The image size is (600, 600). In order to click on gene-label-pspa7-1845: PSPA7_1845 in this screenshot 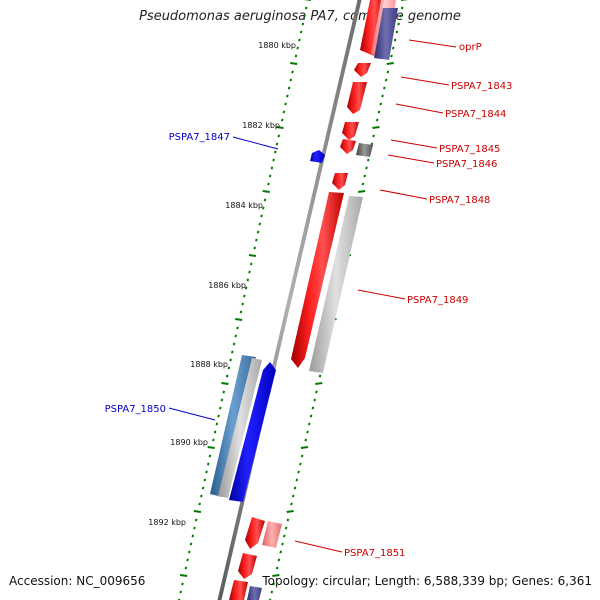, I will do `click(469, 149)`.